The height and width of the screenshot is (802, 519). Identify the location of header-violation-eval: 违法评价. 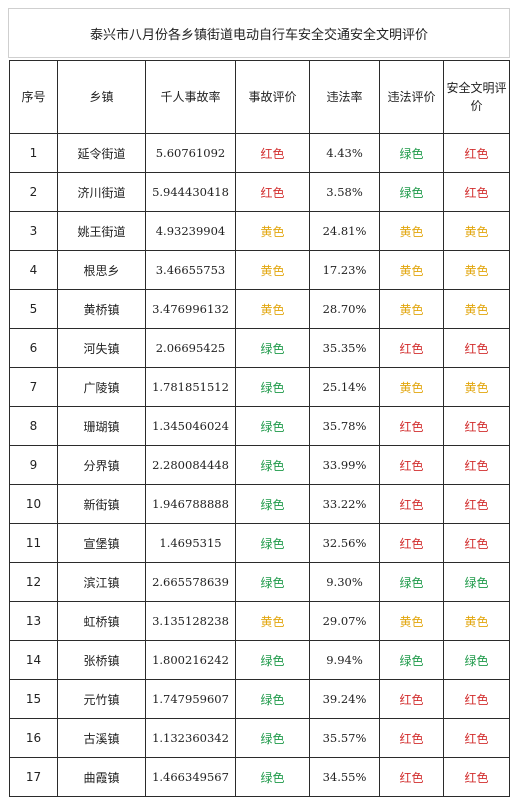
(411, 97).